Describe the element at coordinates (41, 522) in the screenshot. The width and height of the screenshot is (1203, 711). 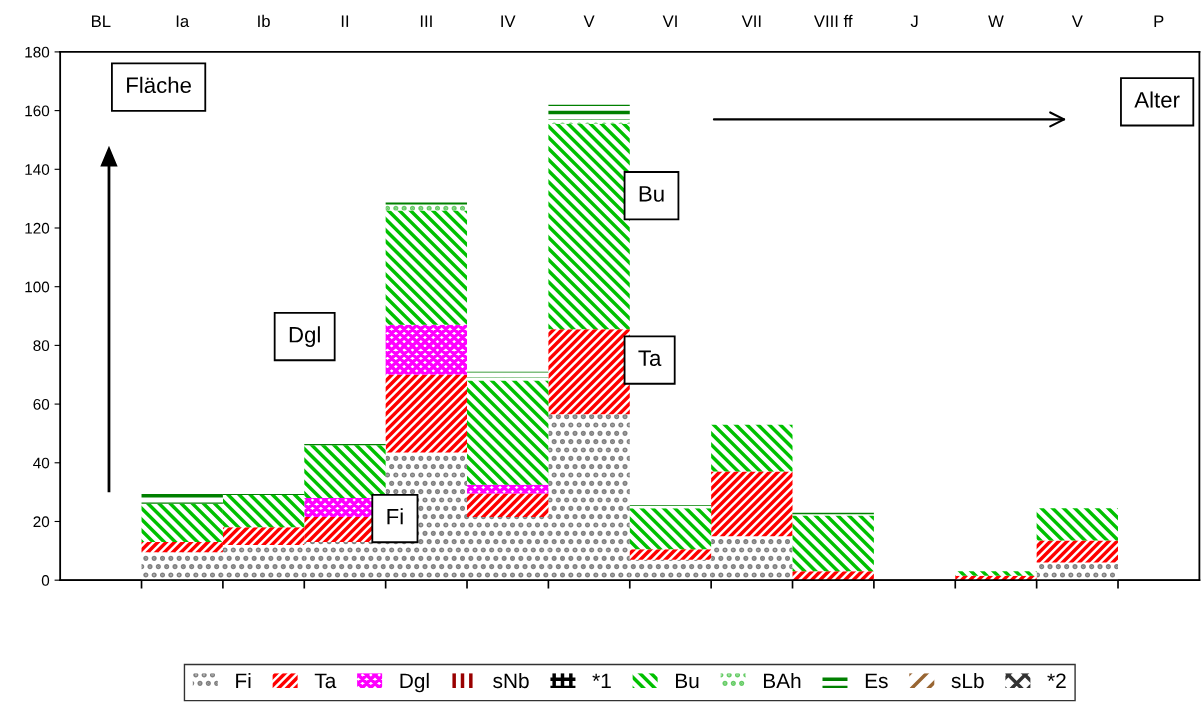
I see `y-tick-label: 20` at that location.